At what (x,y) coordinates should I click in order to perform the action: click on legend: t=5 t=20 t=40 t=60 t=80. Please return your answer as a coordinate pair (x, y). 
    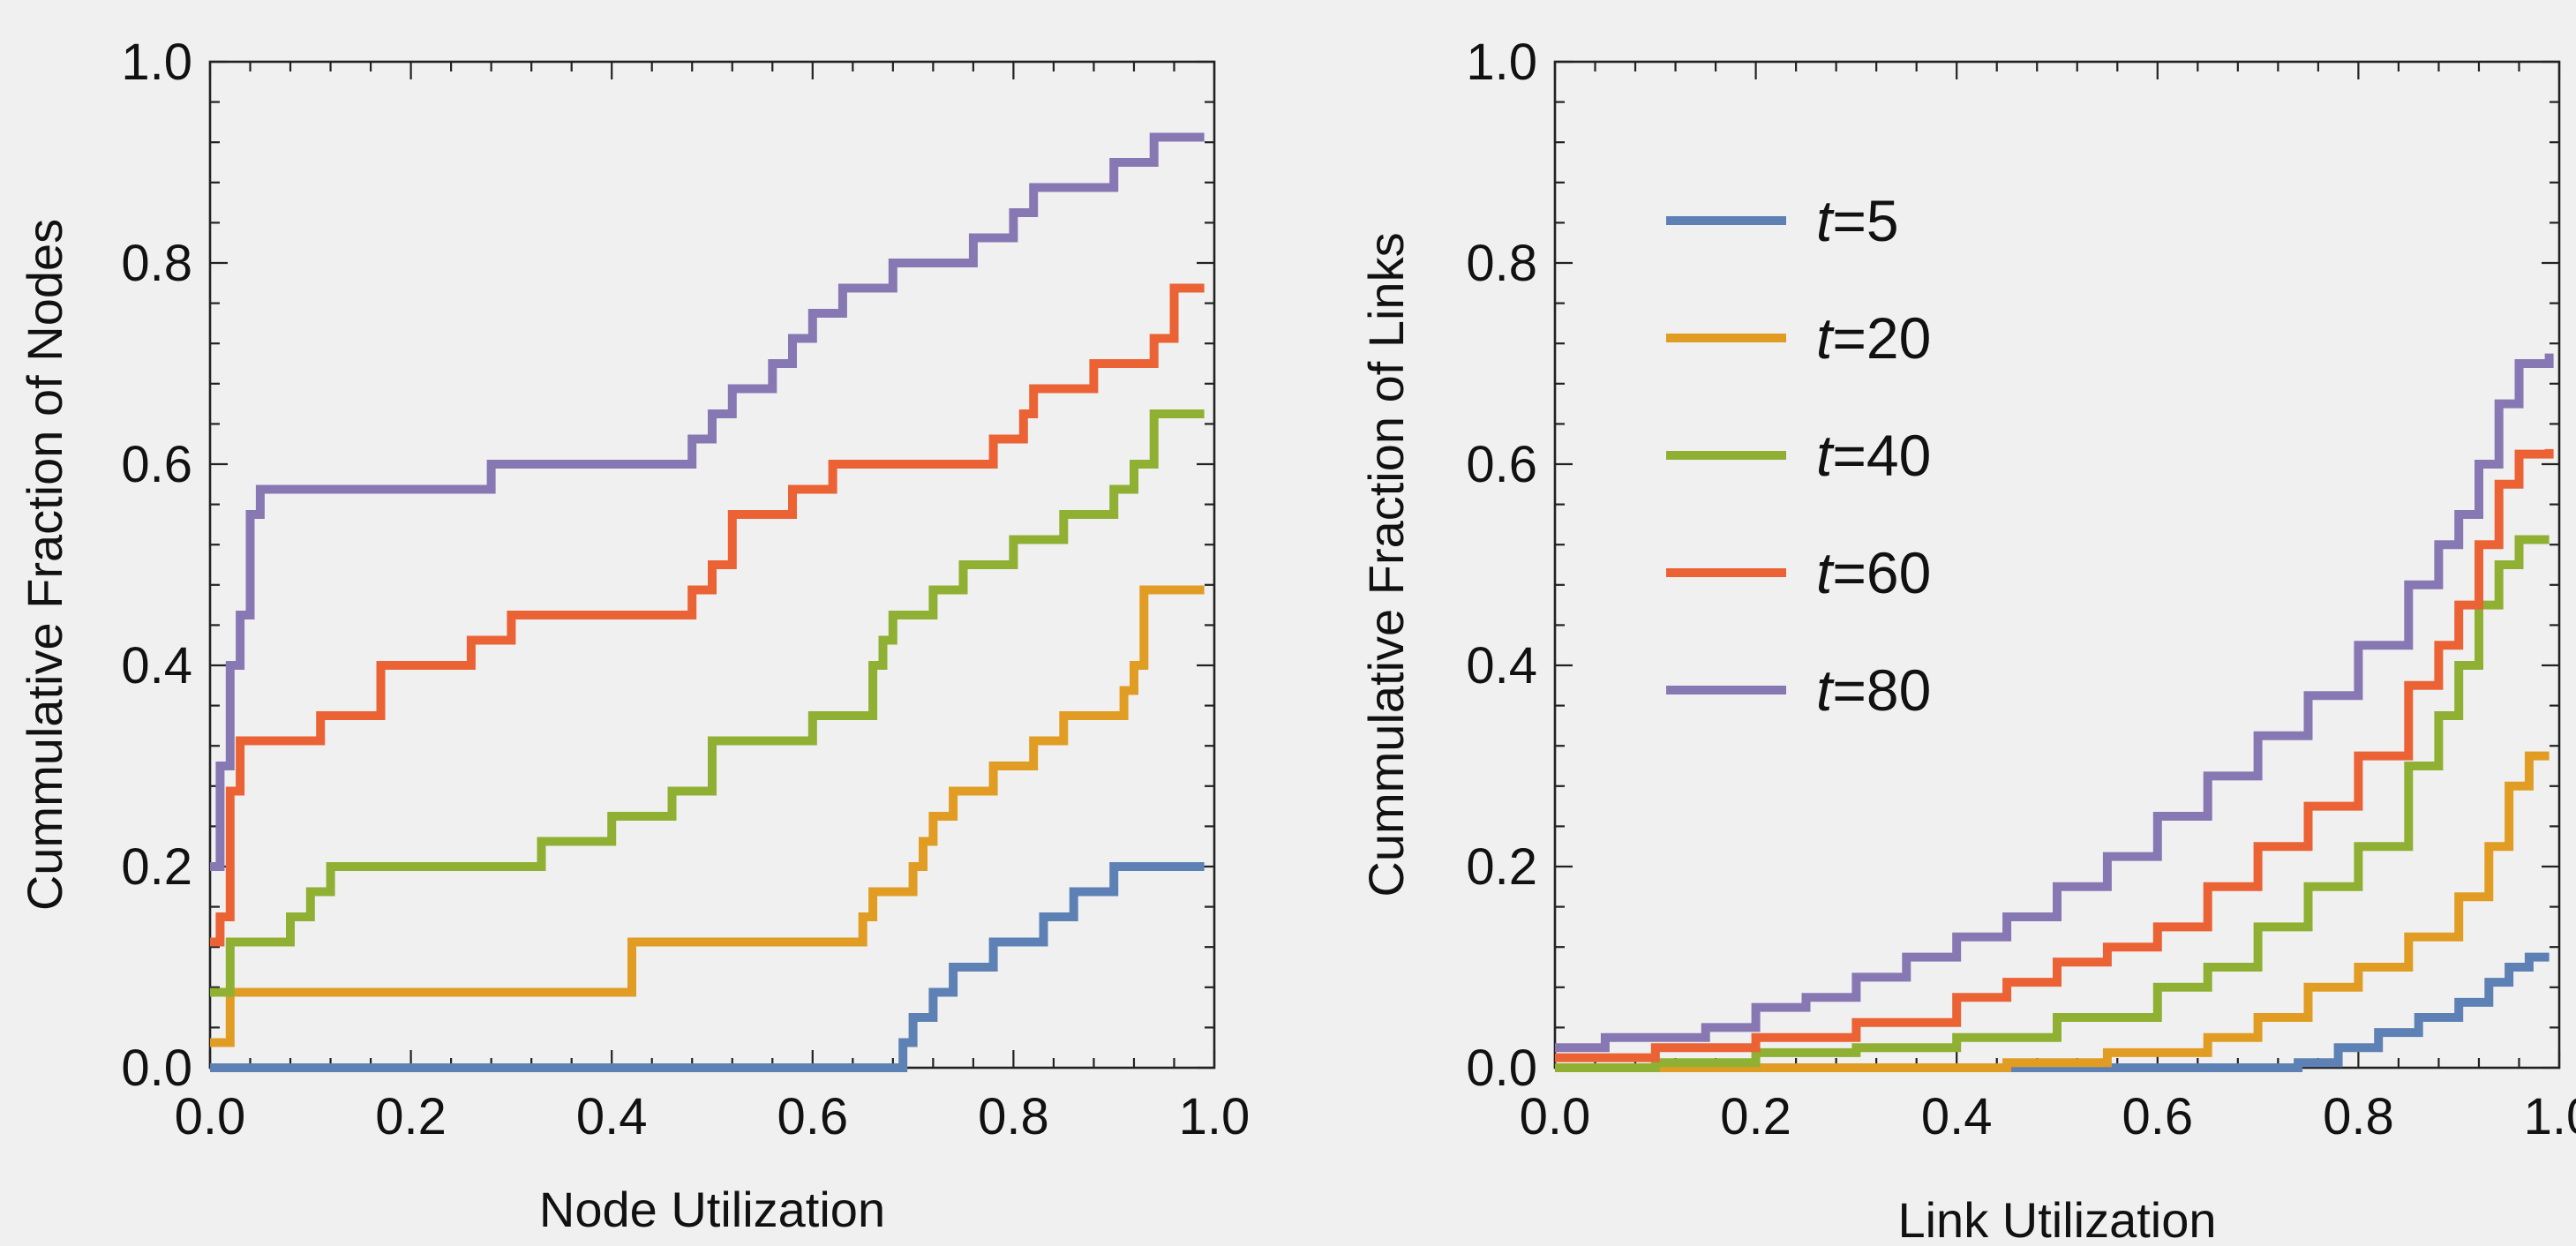
    Looking at the image, I should click on (1798, 455).